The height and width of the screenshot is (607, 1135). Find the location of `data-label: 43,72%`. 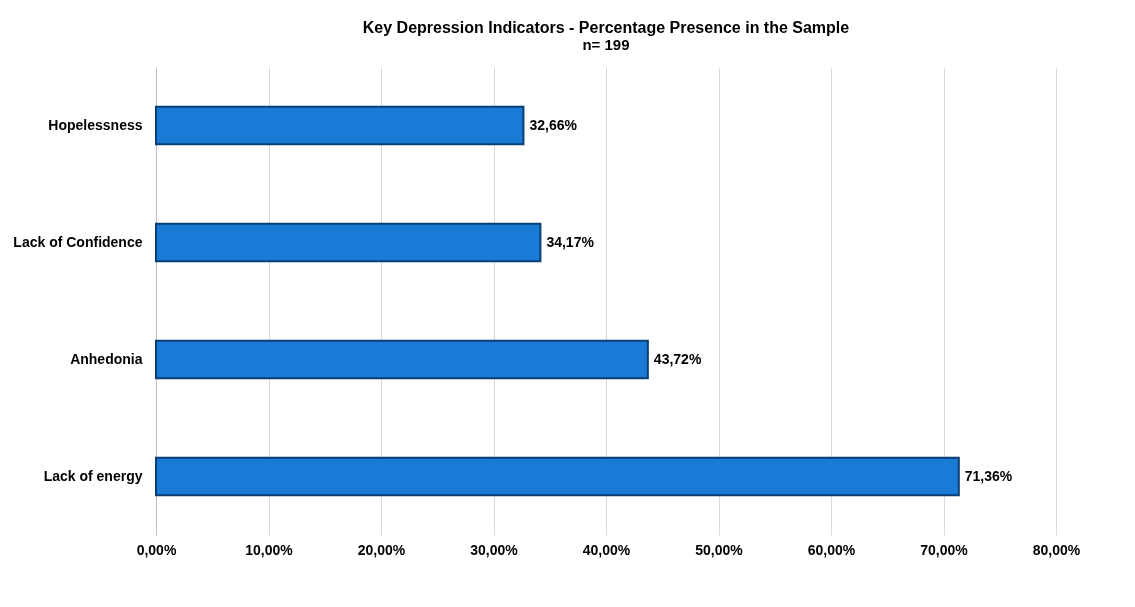

data-label: 43,72% is located at coordinates (677, 358).